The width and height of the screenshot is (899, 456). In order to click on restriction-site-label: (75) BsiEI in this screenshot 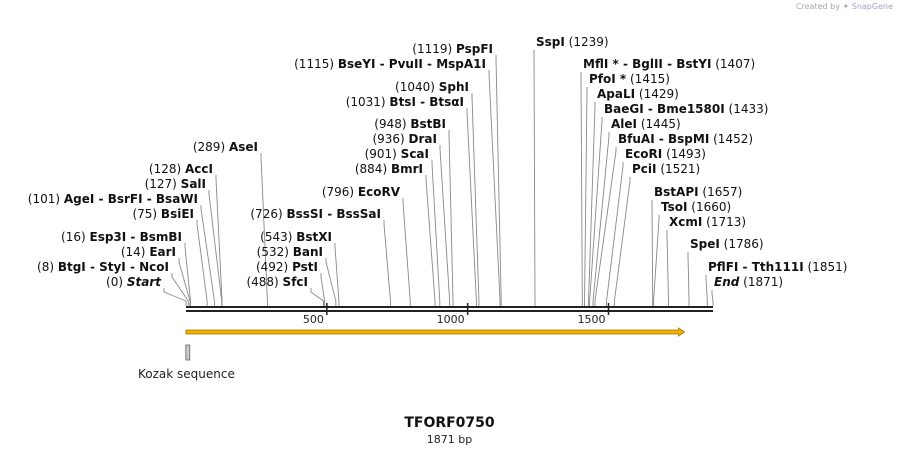, I will do `click(163, 214)`.